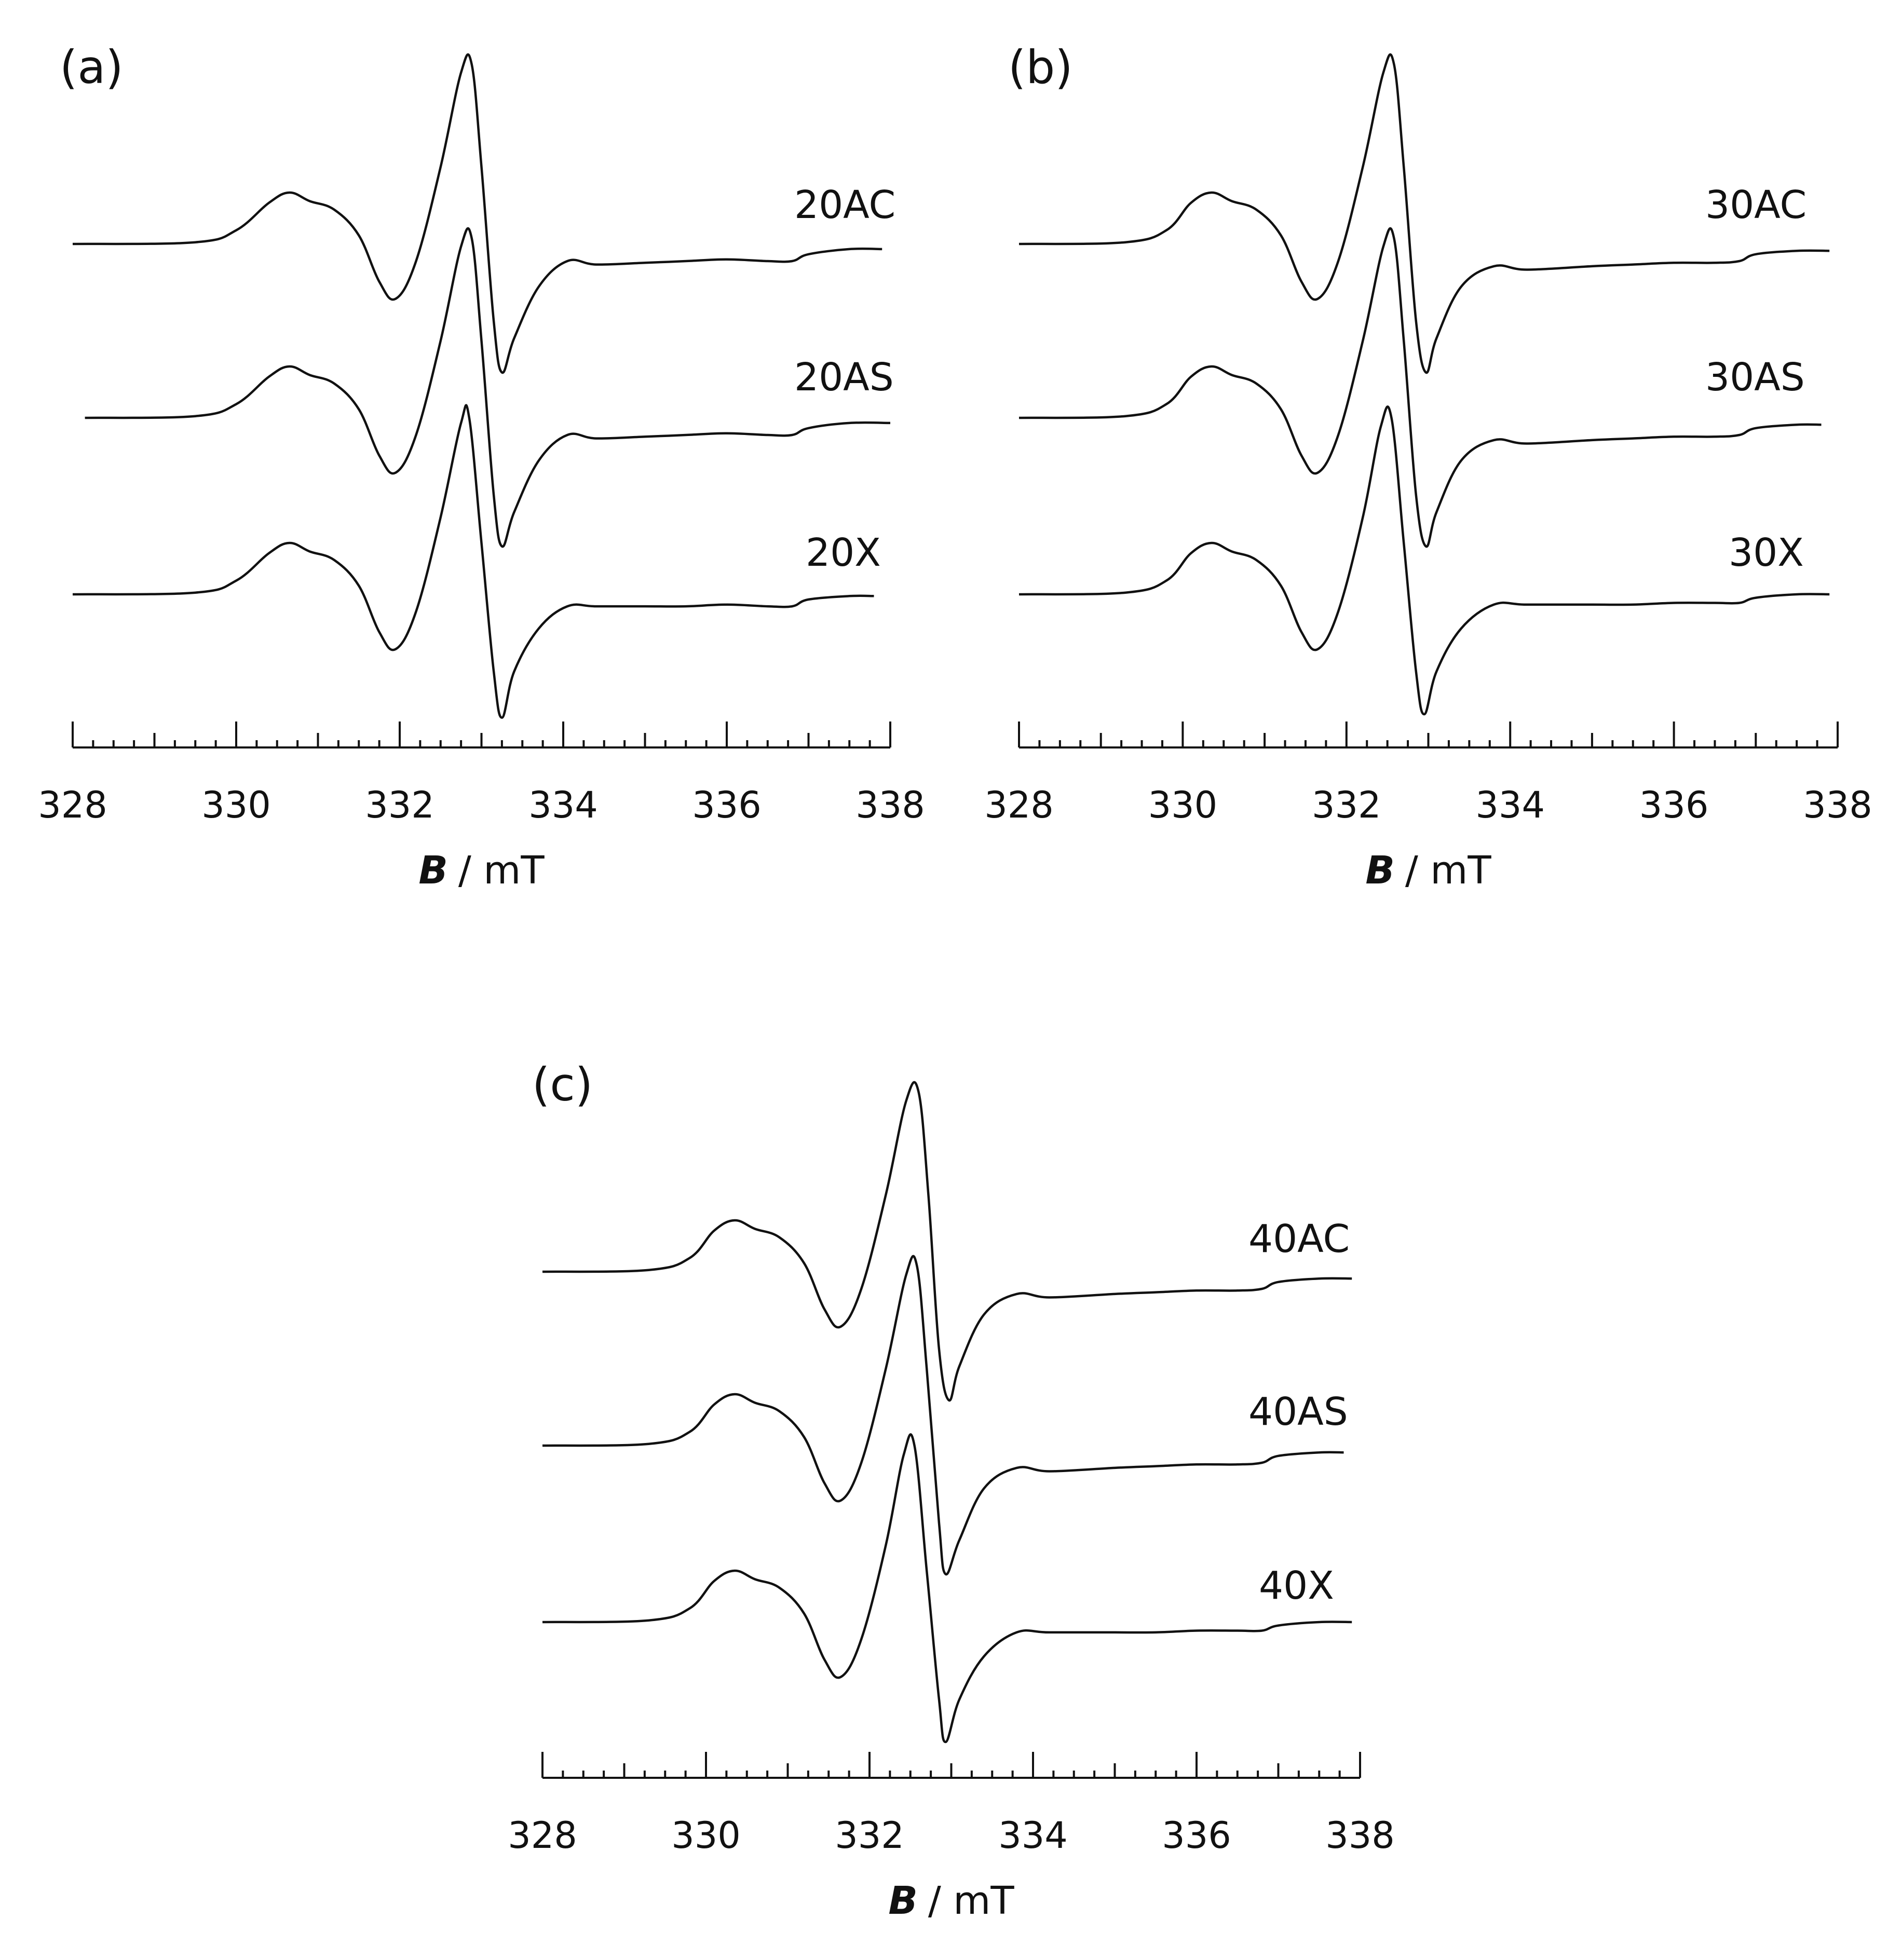  Describe the element at coordinates (943, 1415) in the screenshot. I see `trace-40AS` at that location.